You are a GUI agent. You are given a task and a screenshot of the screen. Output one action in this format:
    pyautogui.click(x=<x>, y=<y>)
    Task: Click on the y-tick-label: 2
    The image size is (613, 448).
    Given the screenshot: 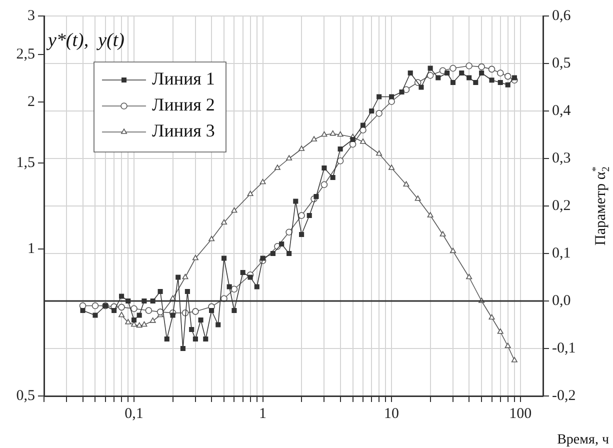 What is the action you would take?
    pyautogui.click(x=31, y=102)
    